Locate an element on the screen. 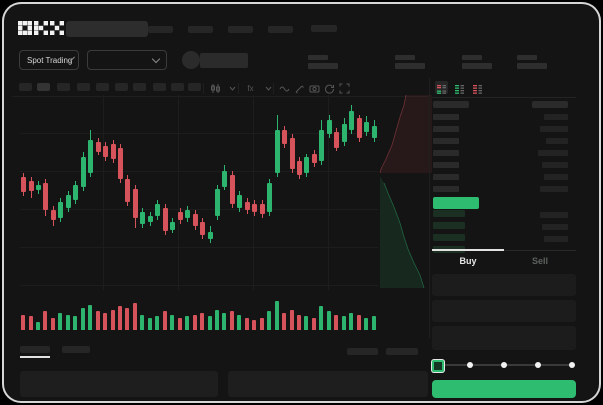  tab-buy: Buy is located at coordinates (468, 261).